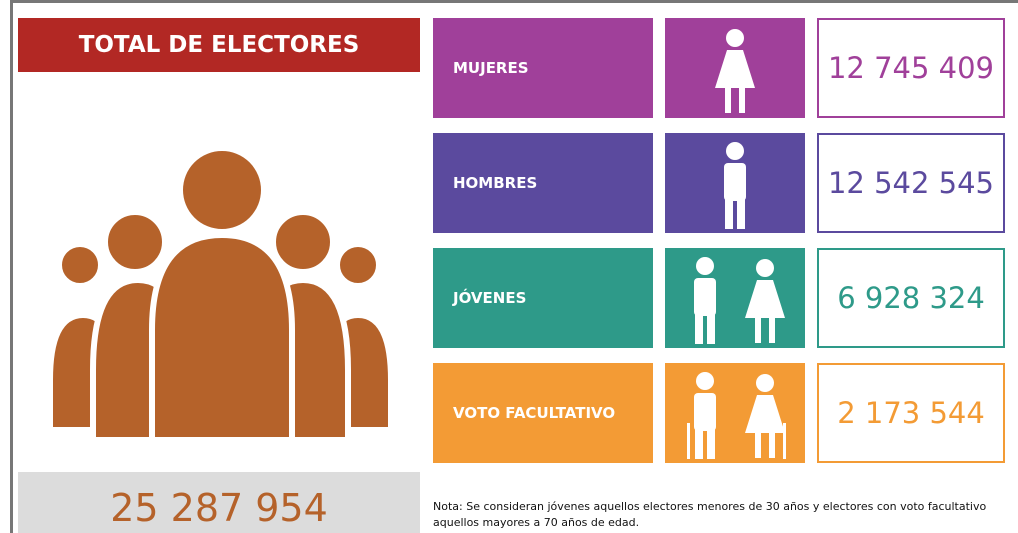  What do you see at coordinates (911, 413) in the screenshot?
I see `row-value: 2 173 544` at bounding box center [911, 413].